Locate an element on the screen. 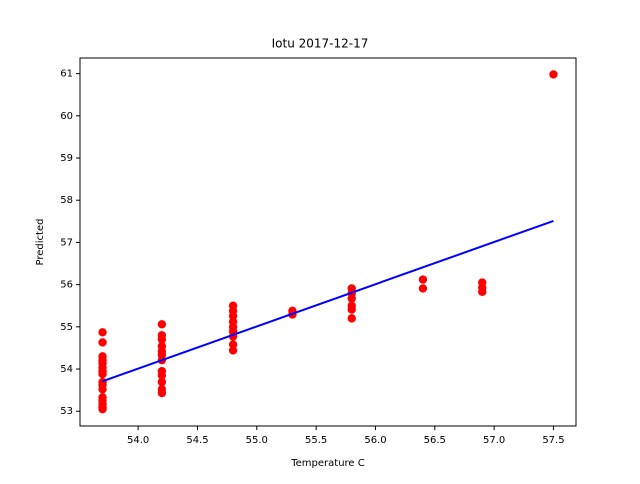 The width and height of the screenshot is (640, 484). x-tick-label: 57.5 is located at coordinates (553, 440).